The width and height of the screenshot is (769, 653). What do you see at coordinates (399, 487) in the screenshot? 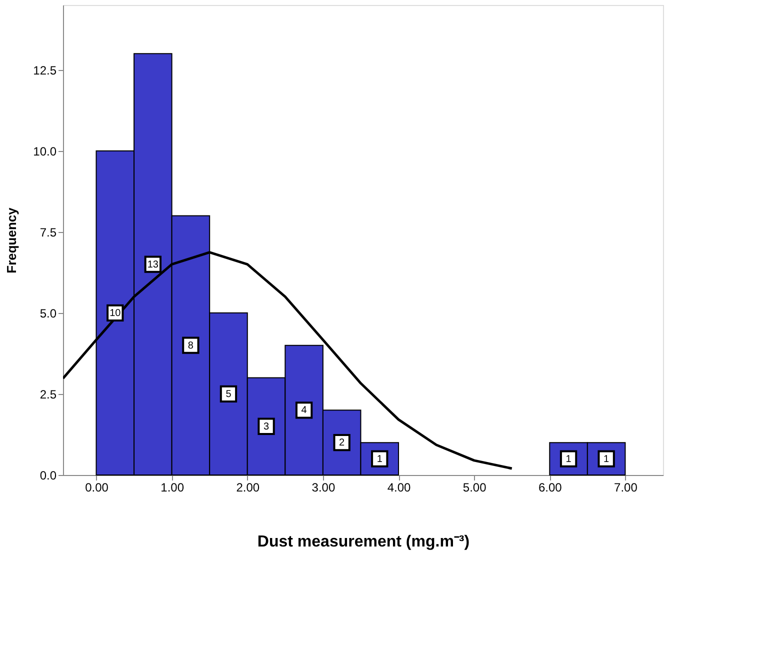
I see `x-tick-label: 4.00` at bounding box center [399, 487].